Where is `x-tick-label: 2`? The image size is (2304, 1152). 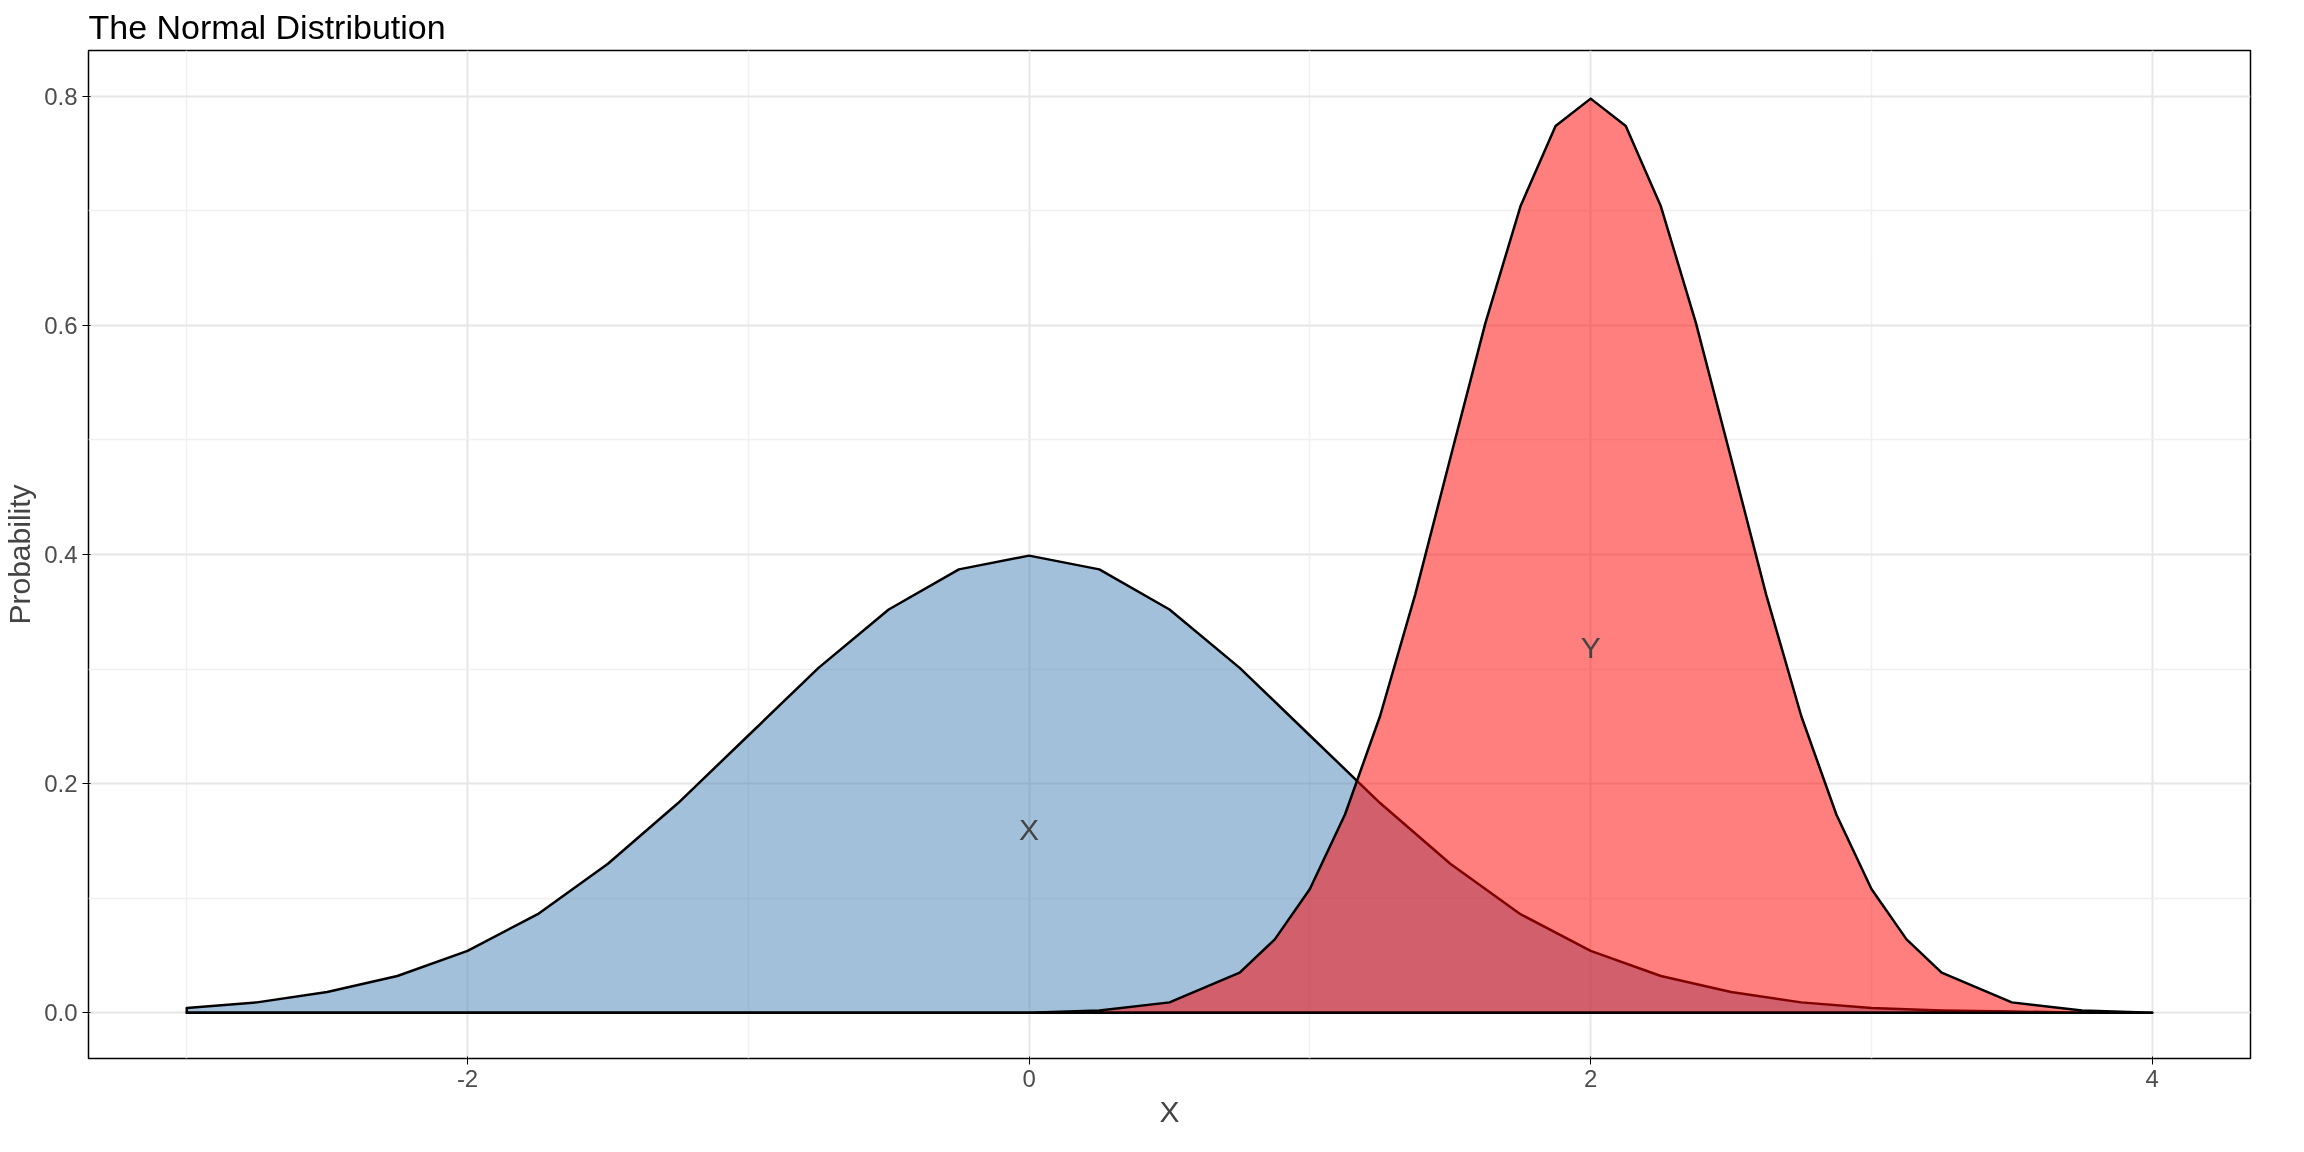 x-tick-label: 2 is located at coordinates (1590, 1078).